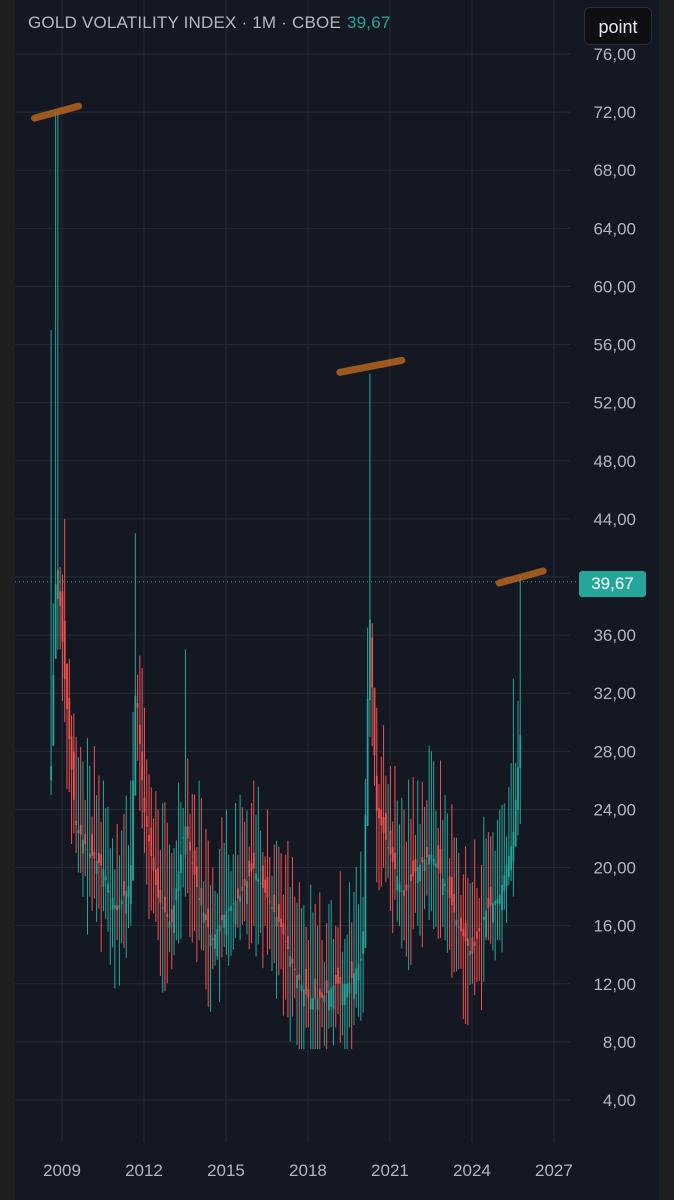  Describe the element at coordinates (614, 228) in the screenshot. I see `y-tick-label: 64,00` at that location.